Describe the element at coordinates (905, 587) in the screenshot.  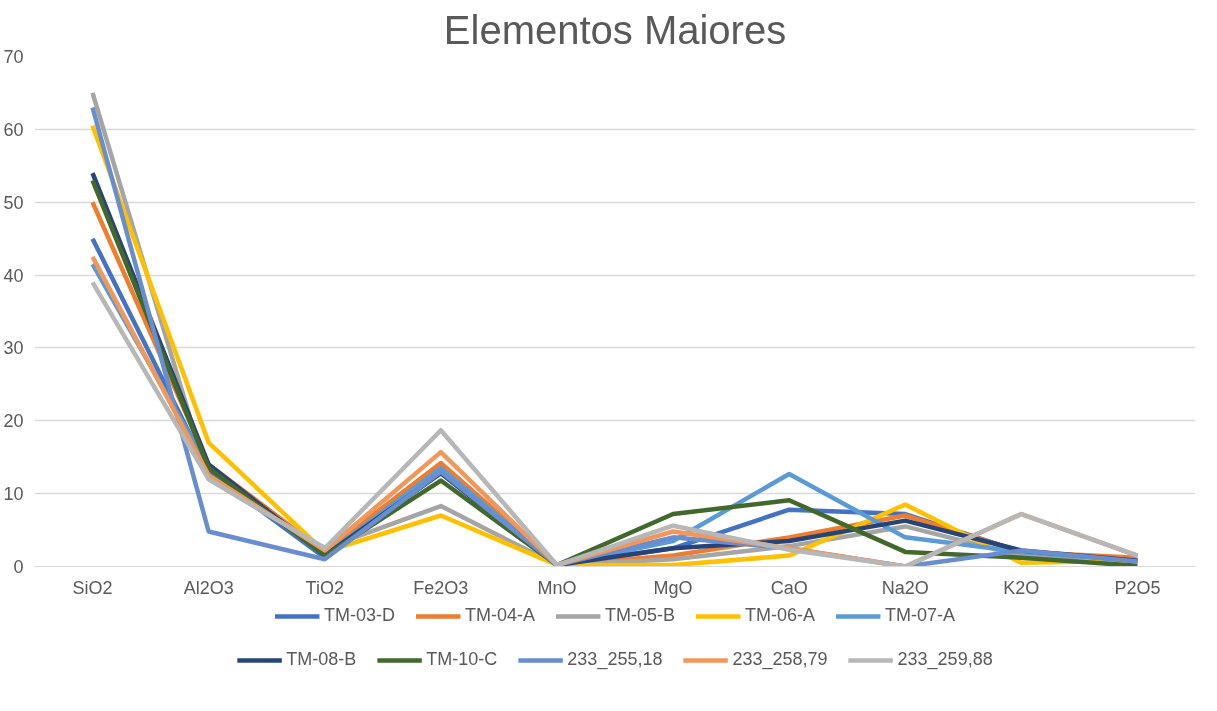
I see `x-tick-label: Na2O` at that location.